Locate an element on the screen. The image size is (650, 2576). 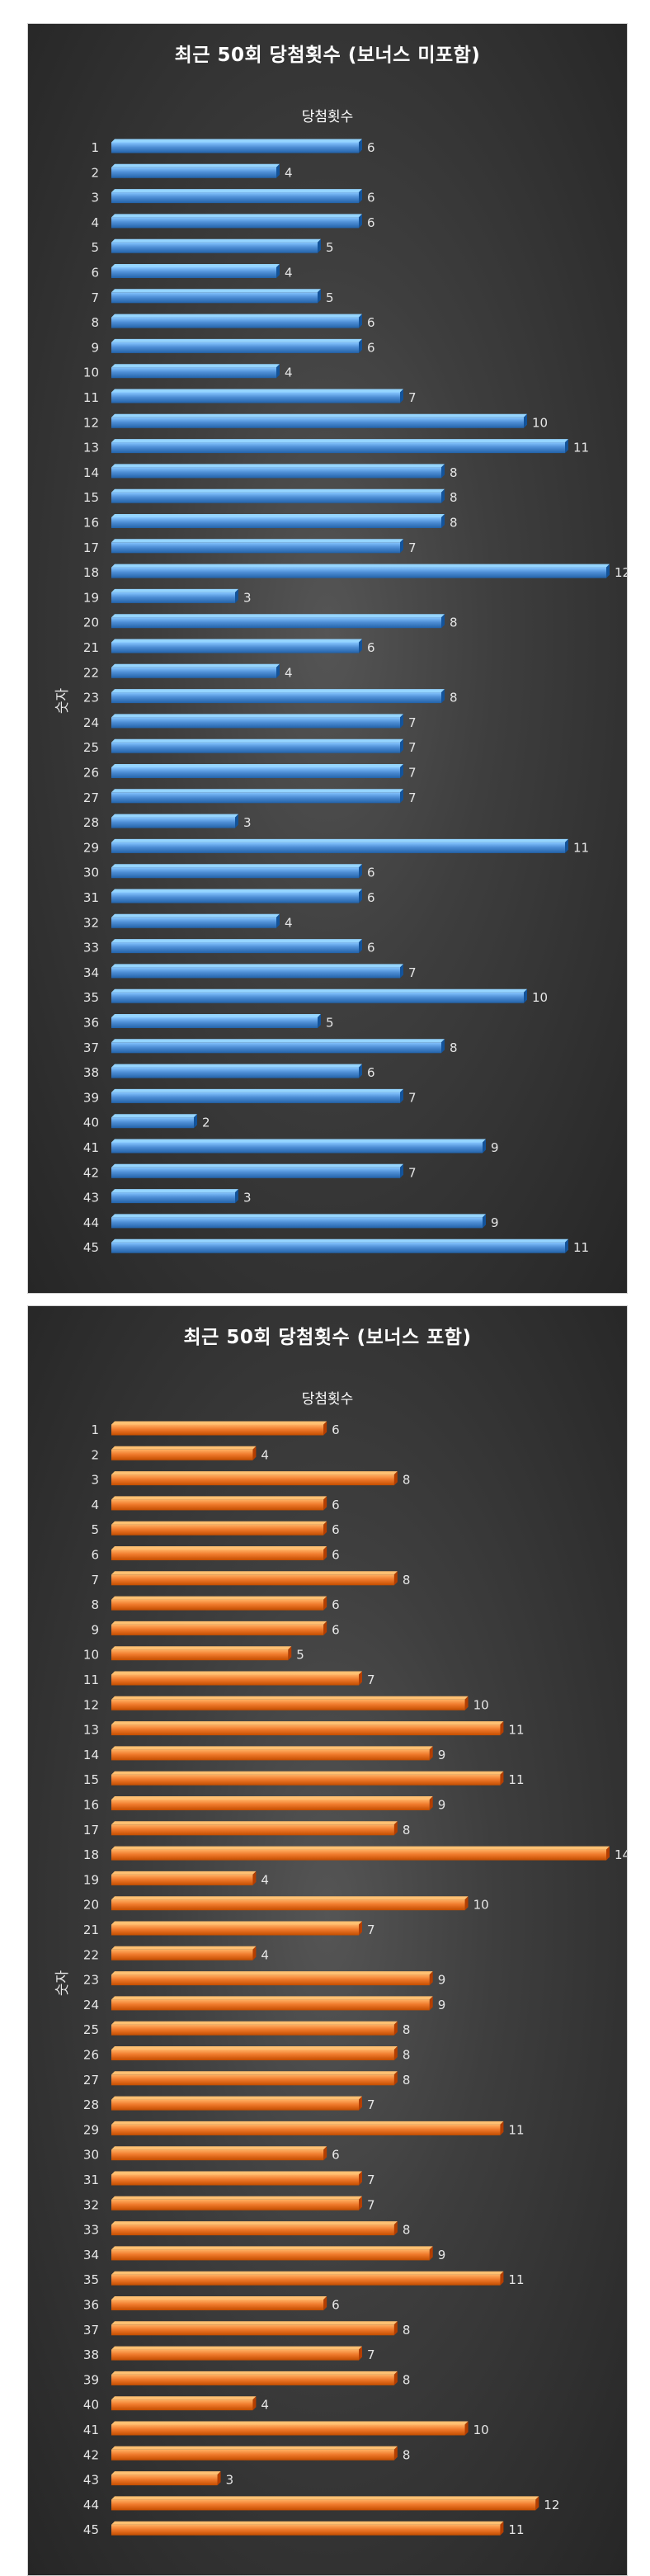
category-tick-label: 42 is located at coordinates (91, 1172).